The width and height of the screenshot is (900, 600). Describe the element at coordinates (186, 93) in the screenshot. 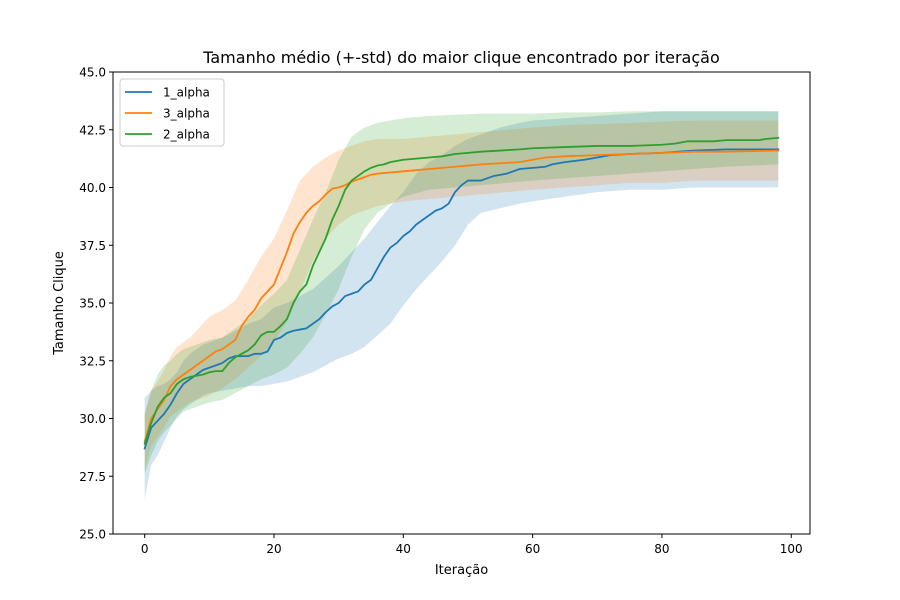

I see `legend-label-1_alpha: 1_alpha` at that location.